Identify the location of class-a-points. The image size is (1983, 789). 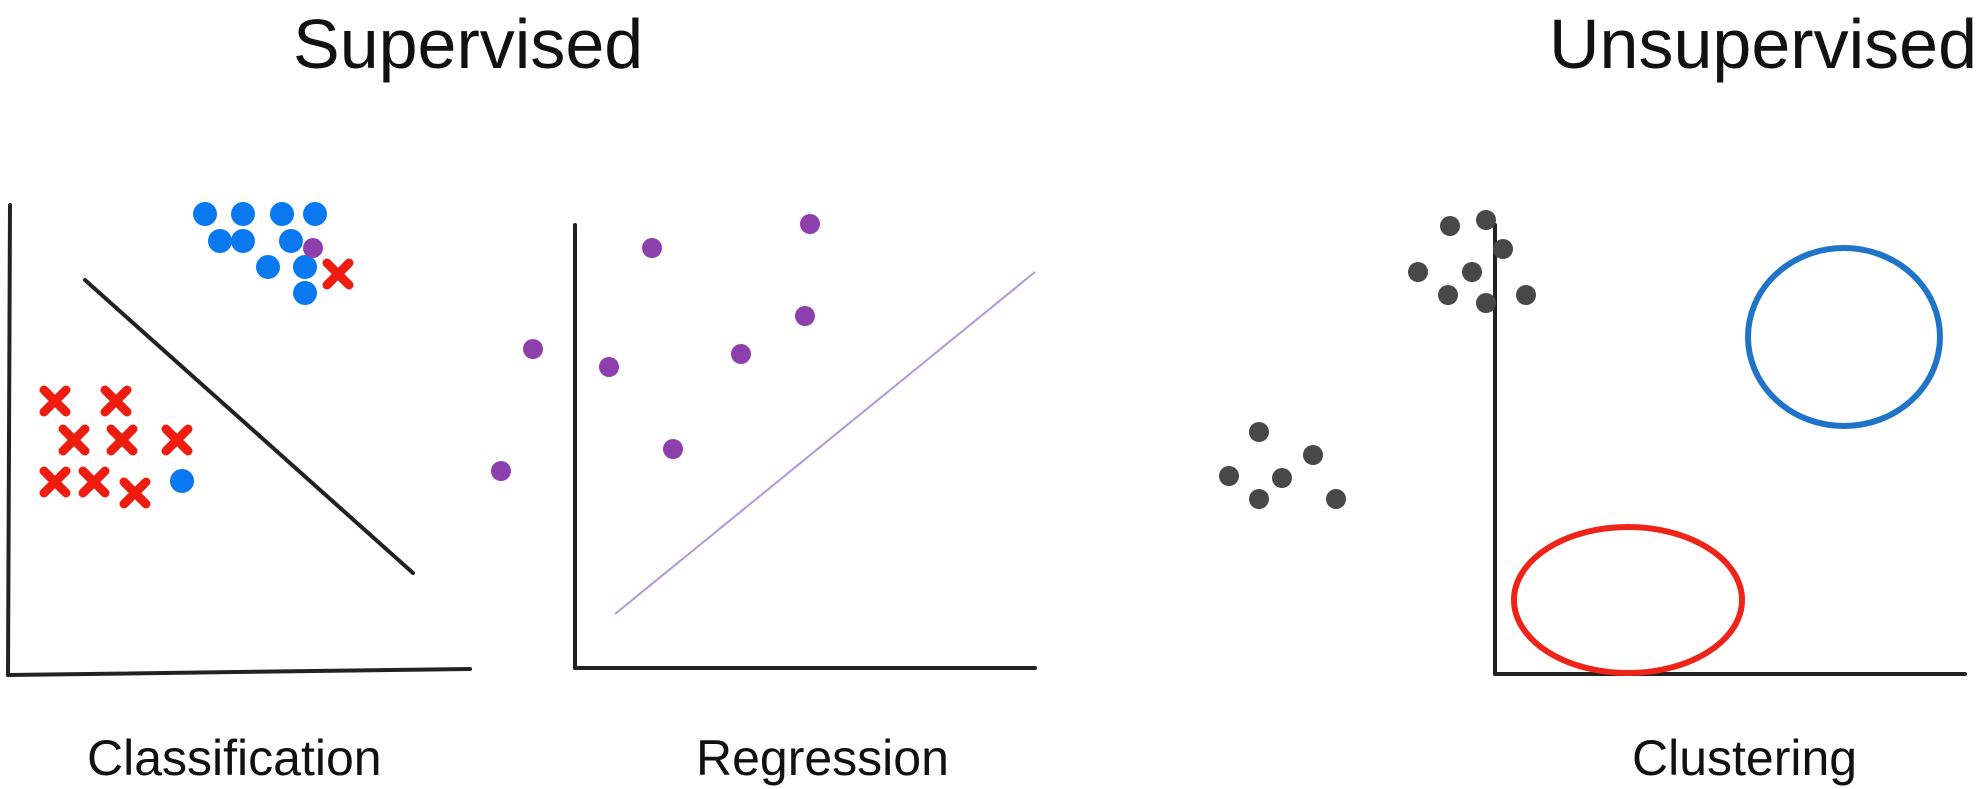
(248, 347).